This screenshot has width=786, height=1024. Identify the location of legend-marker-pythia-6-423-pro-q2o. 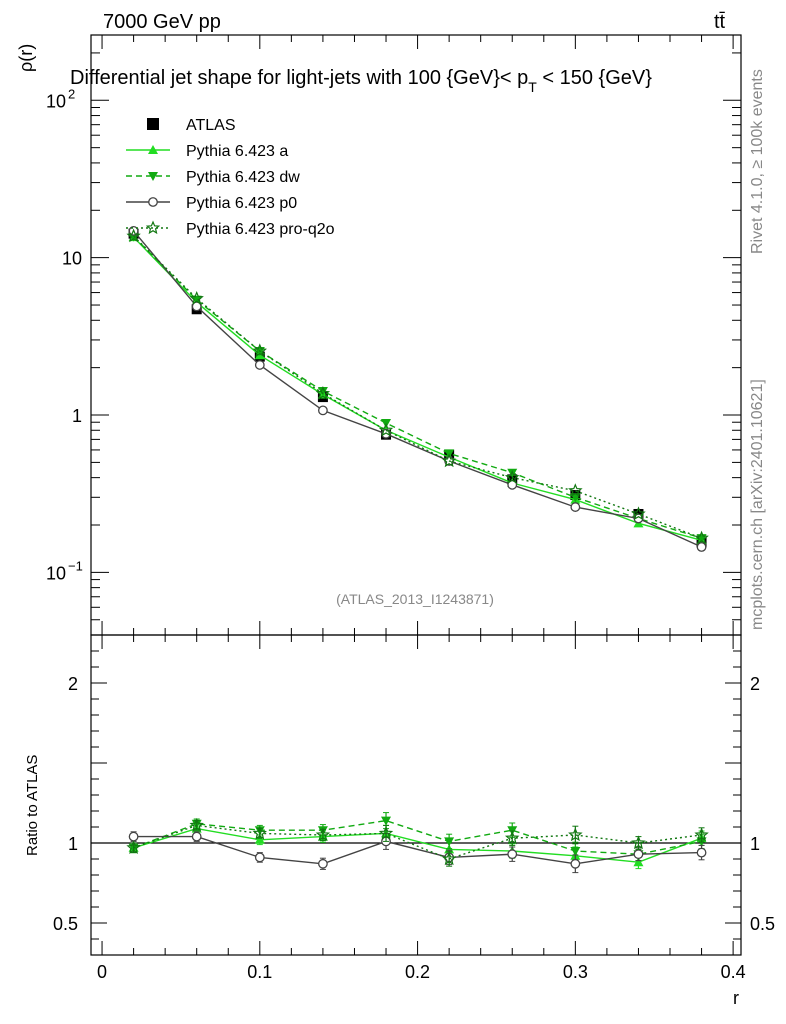
(153, 227).